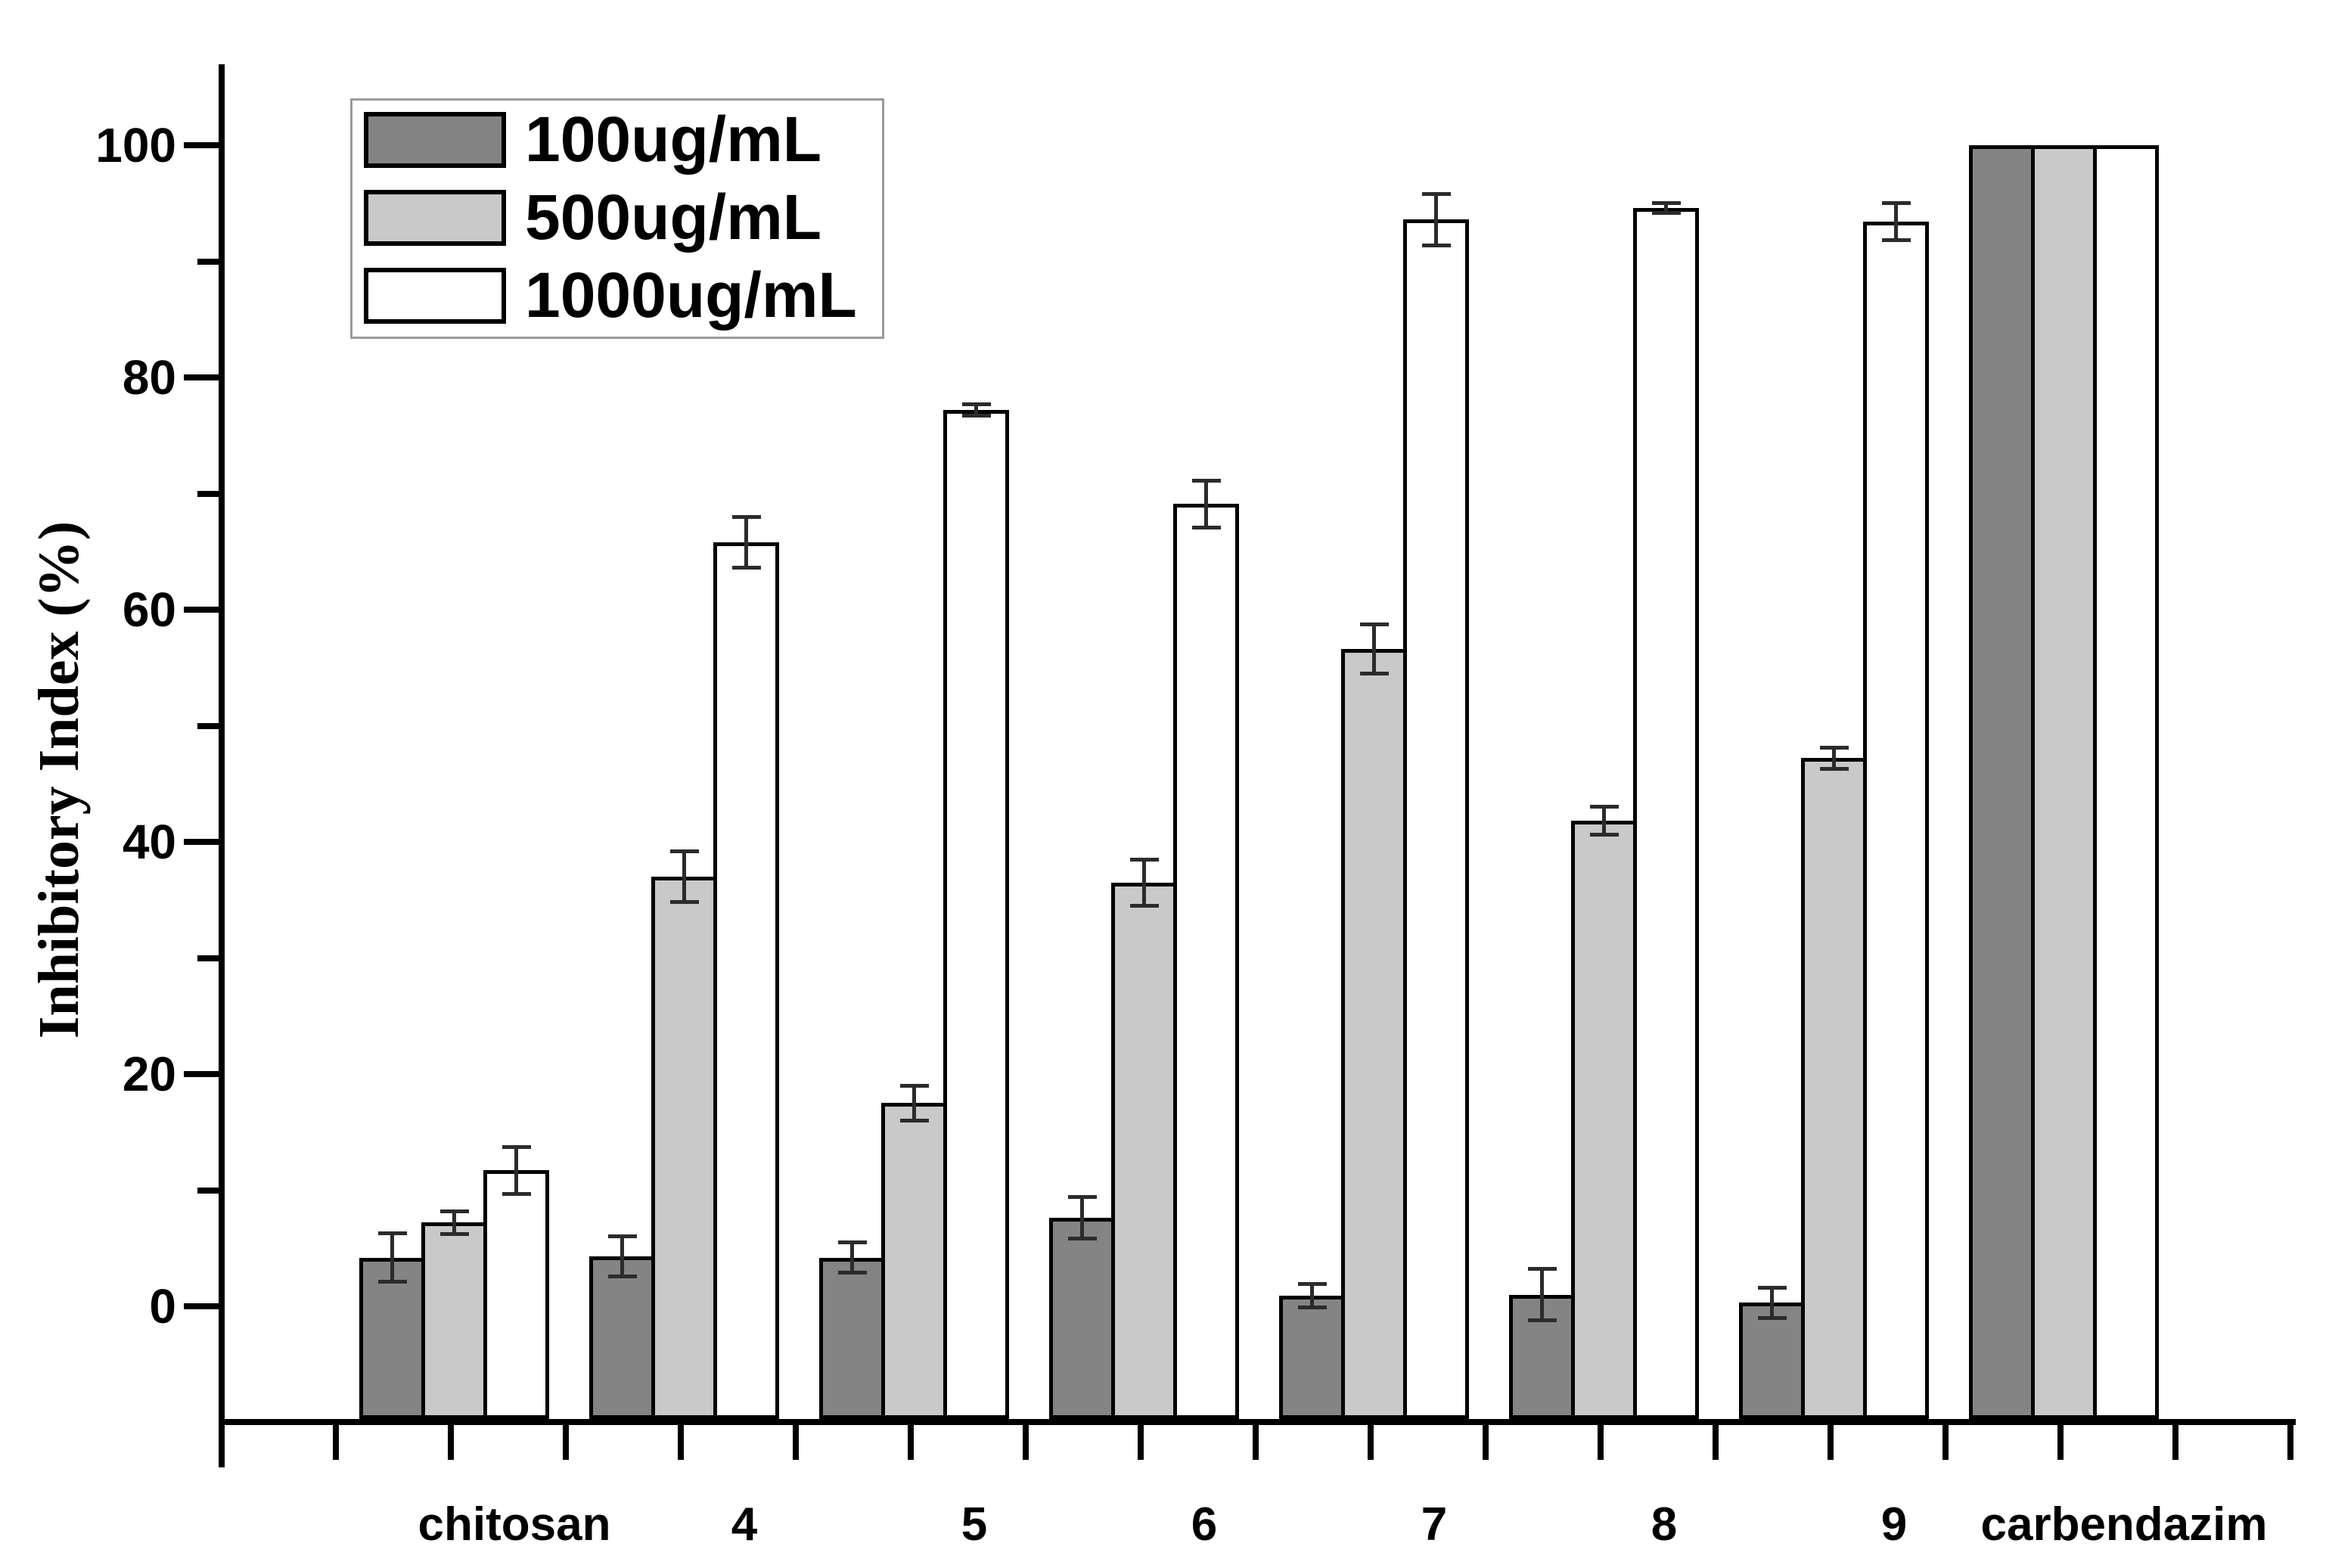 Image resolution: width=2326 pixels, height=1568 pixels. Describe the element at coordinates (2126, 782) in the screenshot. I see `bar-carbendazim-1000ug/mL` at that location.